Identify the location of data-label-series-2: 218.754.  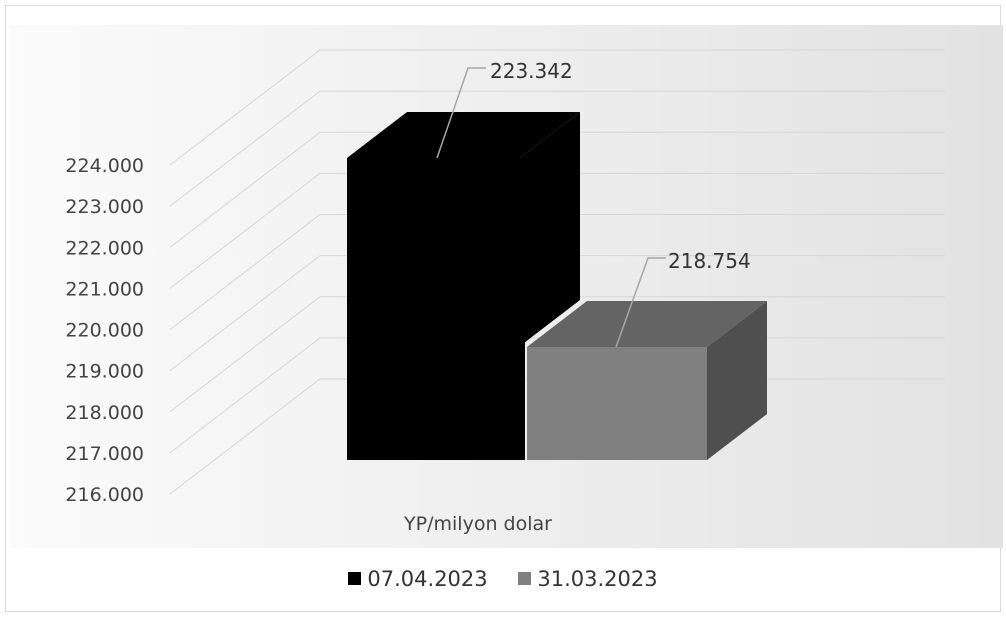
(709, 261).